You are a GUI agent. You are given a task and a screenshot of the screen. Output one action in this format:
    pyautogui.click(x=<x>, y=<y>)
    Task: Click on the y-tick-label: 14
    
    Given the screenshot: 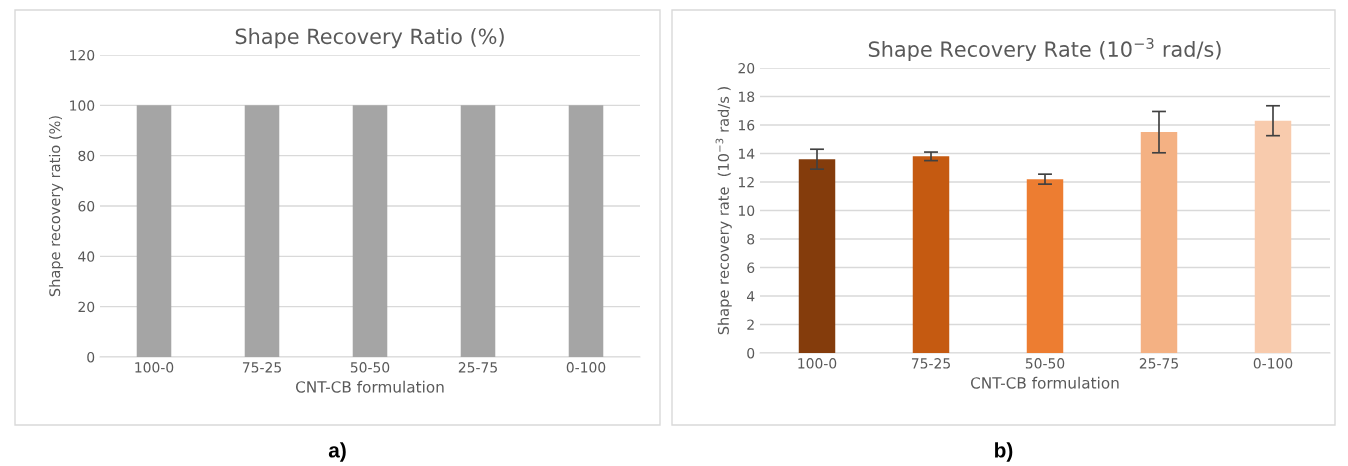 What is the action you would take?
    pyautogui.click(x=746, y=153)
    